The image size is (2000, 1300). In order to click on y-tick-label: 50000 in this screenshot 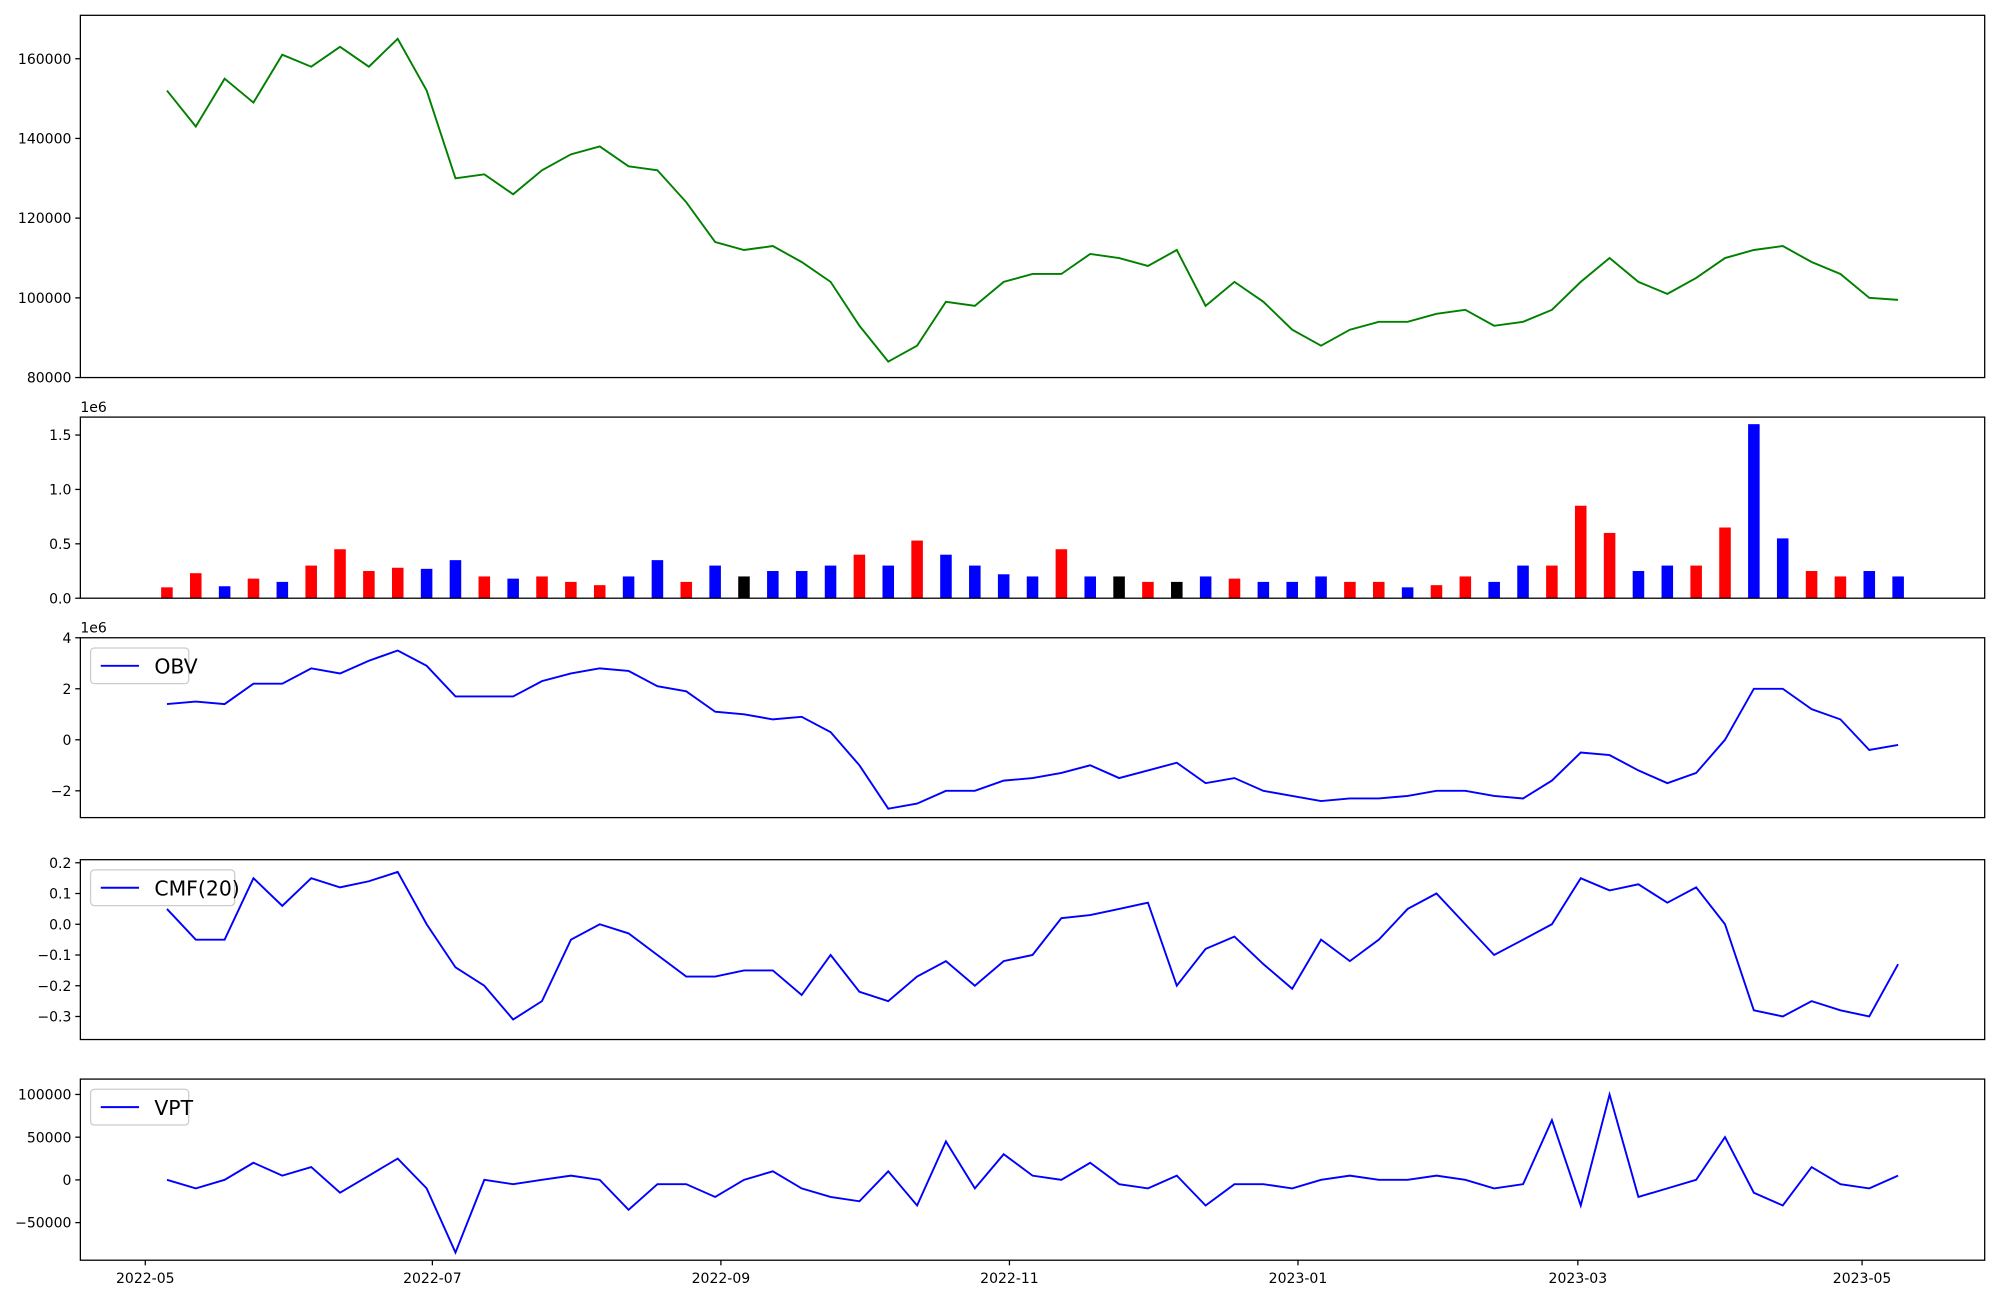, I will do `click(49, 1138)`.